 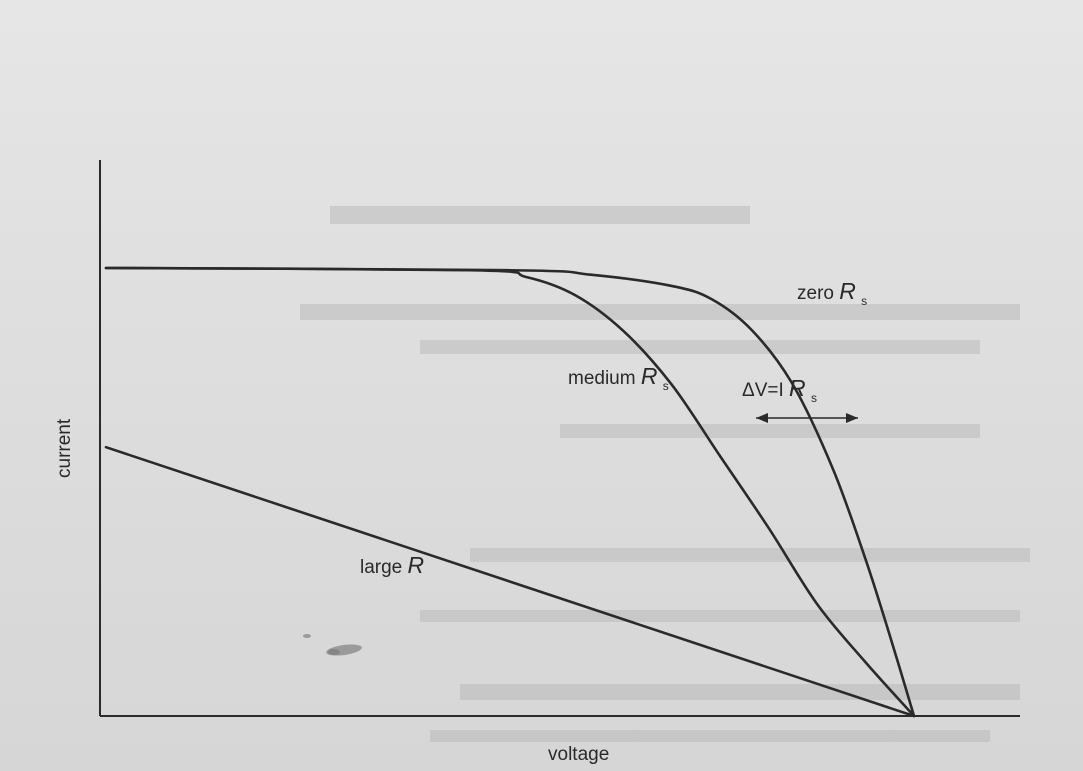 What do you see at coordinates (847, 291) in the screenshot?
I see `zero-rs-var: R` at bounding box center [847, 291].